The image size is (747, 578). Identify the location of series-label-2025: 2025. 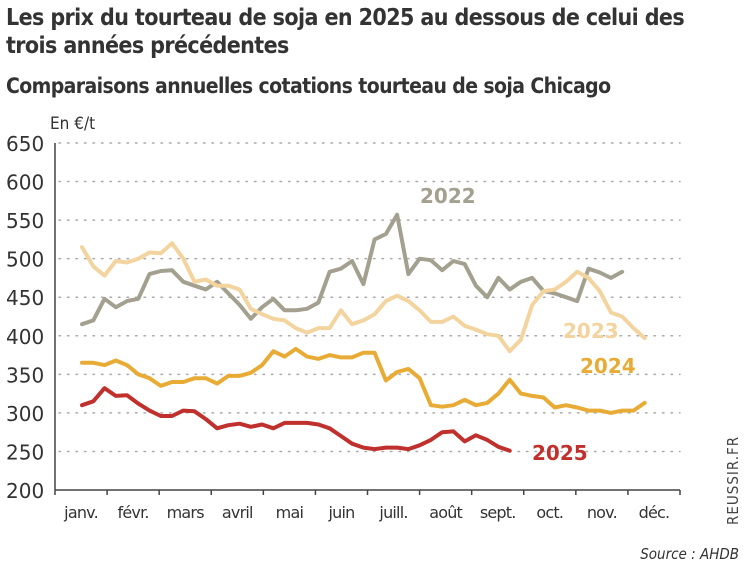
(560, 453).